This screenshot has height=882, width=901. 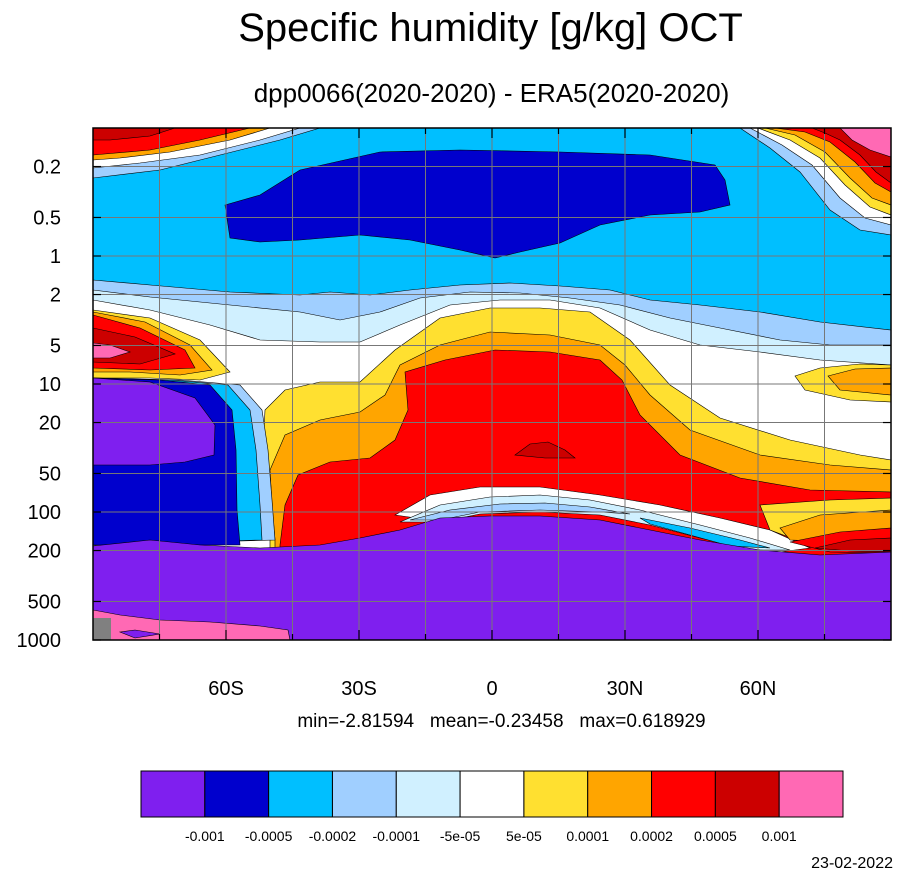 I want to click on y-tick-label: 1000, so click(x=39, y=641).